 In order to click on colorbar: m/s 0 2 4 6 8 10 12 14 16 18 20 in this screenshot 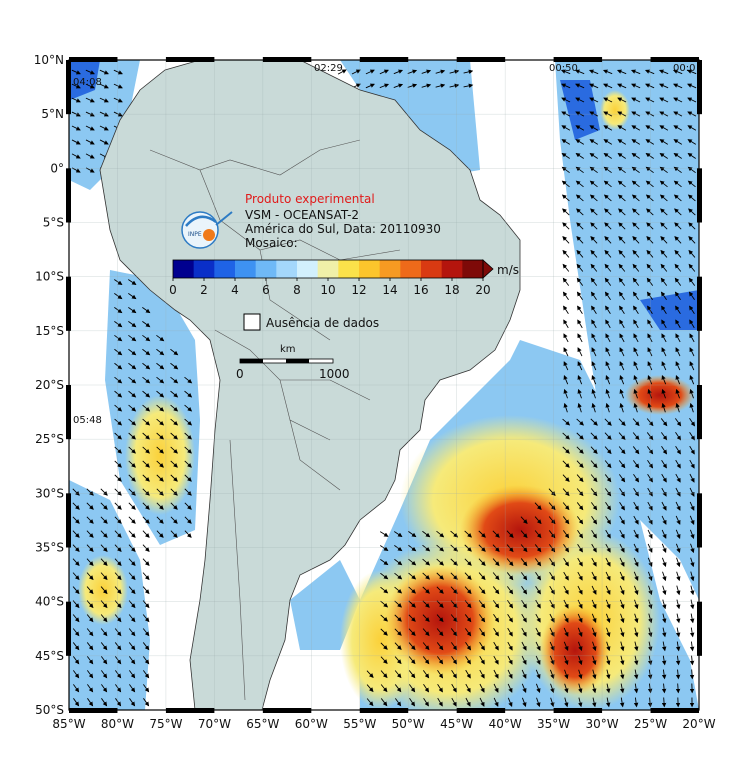, I will do `click(344, 278)`.